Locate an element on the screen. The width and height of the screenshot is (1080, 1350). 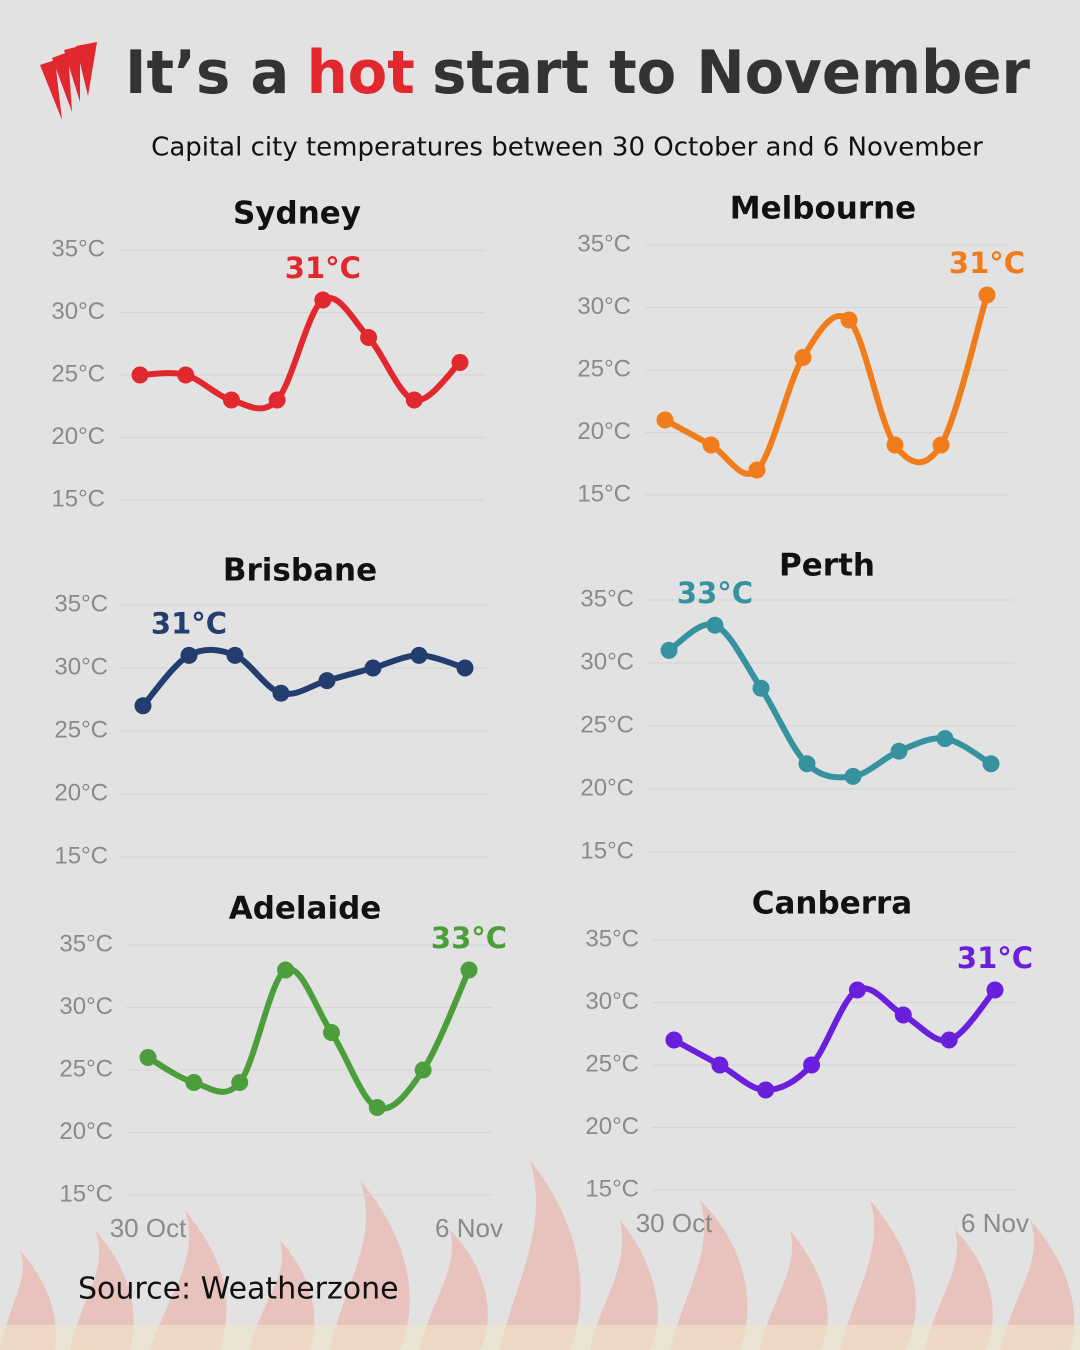
title-part: It’s a is located at coordinates (207, 73).